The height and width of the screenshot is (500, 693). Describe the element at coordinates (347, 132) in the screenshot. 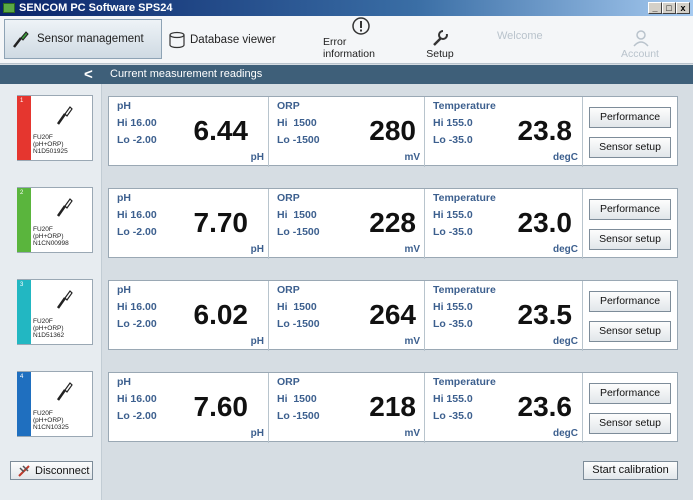

I see `orp-section: ORP Hi 1500 Lo -1500 280 mV` at that location.